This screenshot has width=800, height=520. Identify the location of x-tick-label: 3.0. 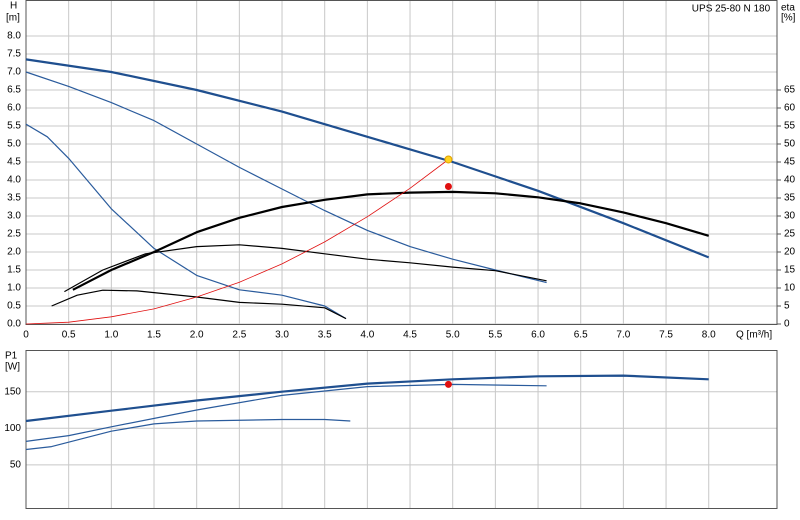
(282, 335).